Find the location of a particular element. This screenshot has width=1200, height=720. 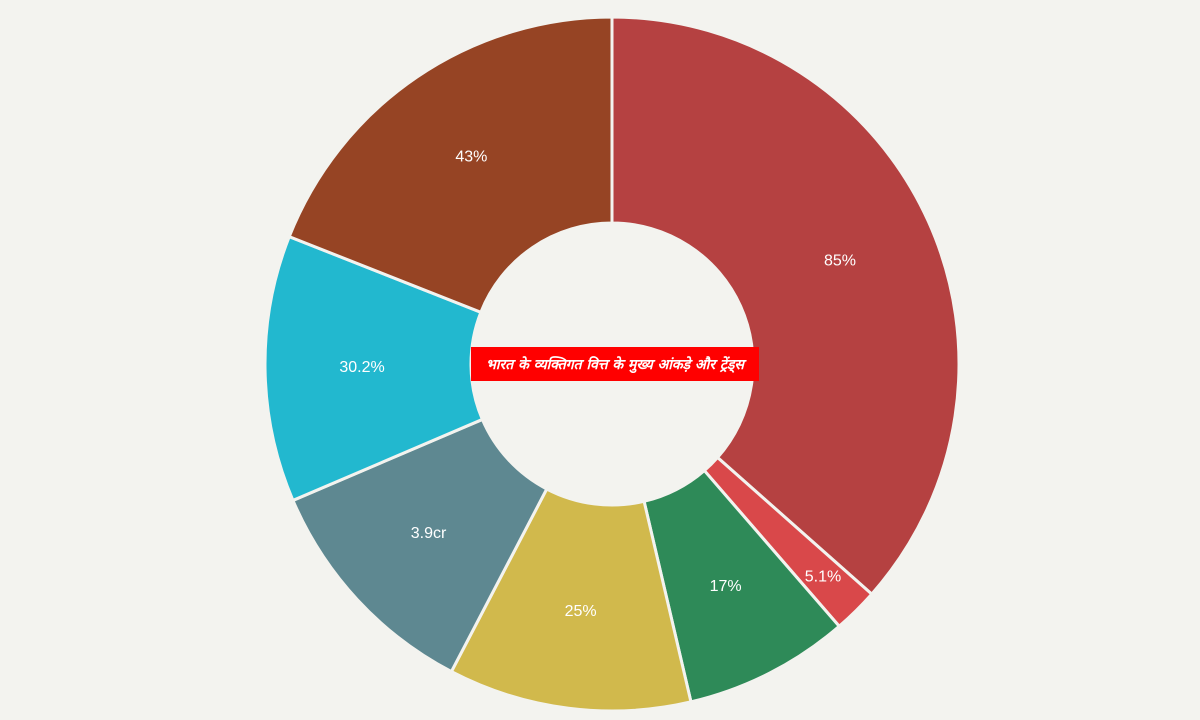

slice-label-1: 5.1% is located at coordinates (823, 577).